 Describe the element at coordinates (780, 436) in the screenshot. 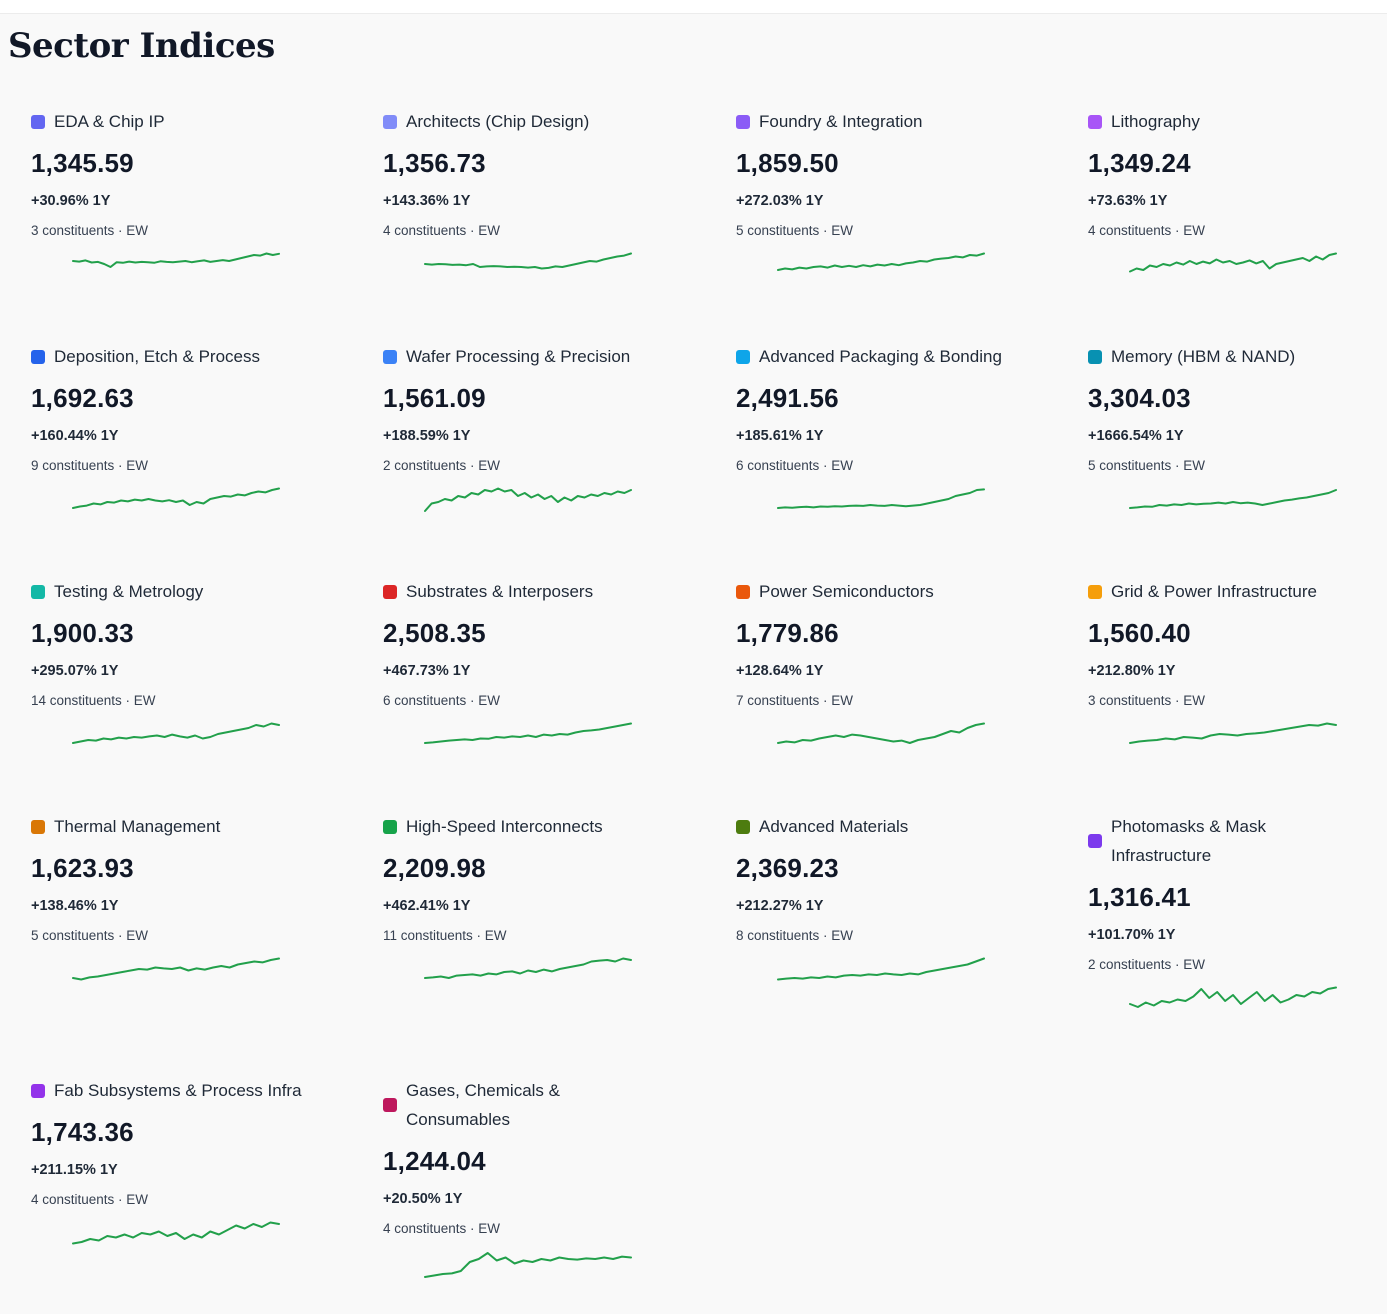

I see `one-year-change: +185.61% 1Y` at that location.